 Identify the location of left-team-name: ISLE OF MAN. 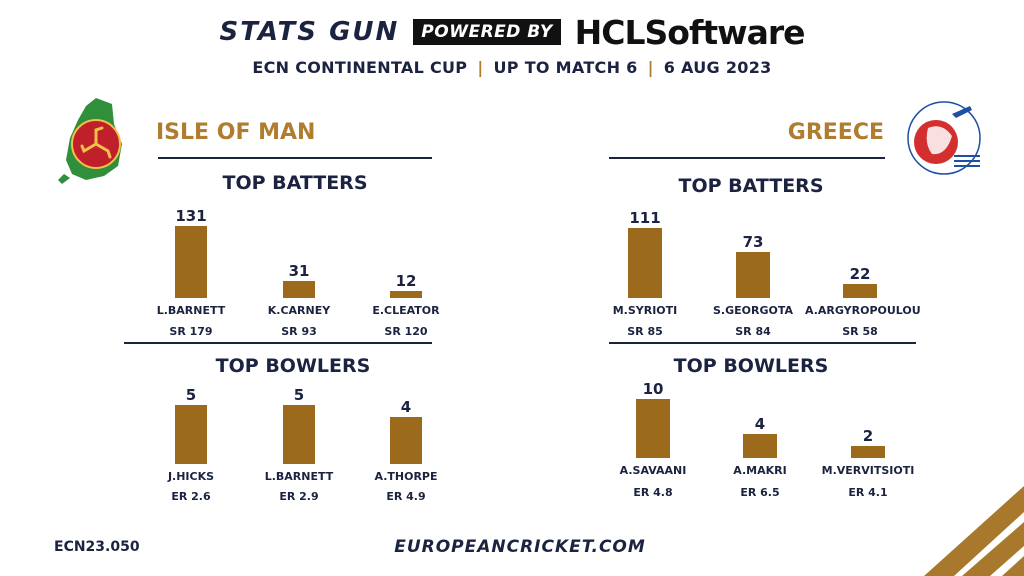
(236, 132).